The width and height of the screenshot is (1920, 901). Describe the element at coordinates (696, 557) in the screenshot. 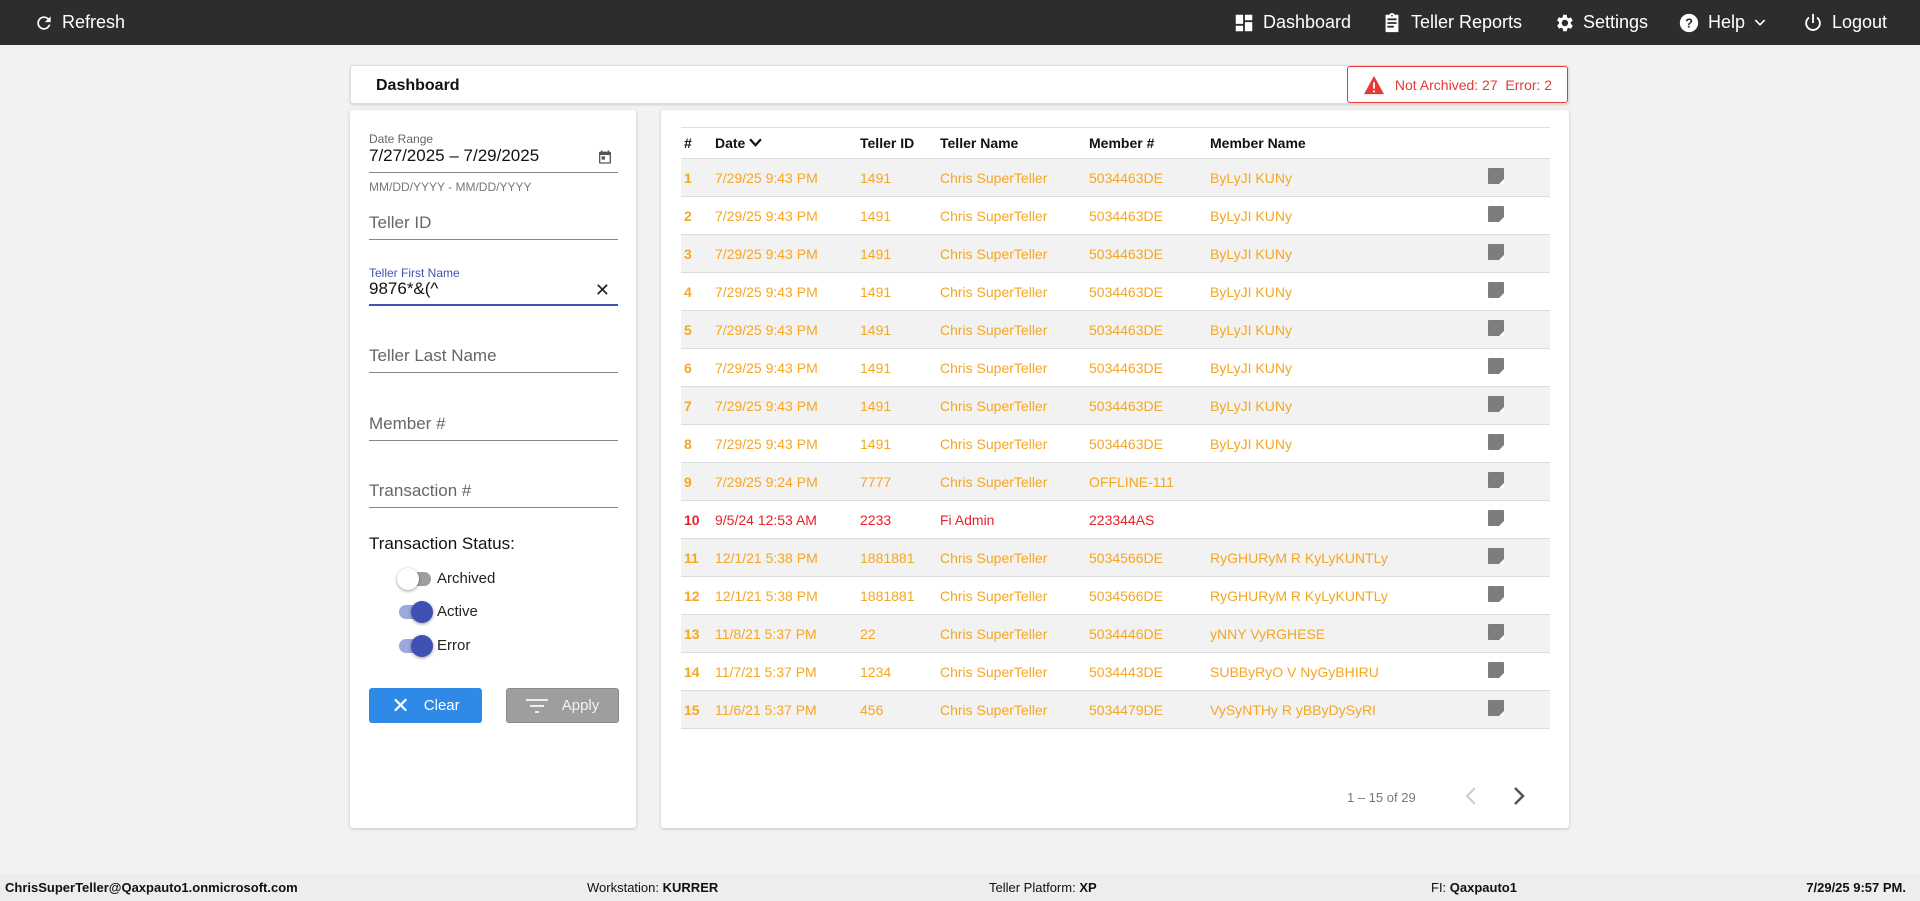

I see `cell-n: 11` at that location.